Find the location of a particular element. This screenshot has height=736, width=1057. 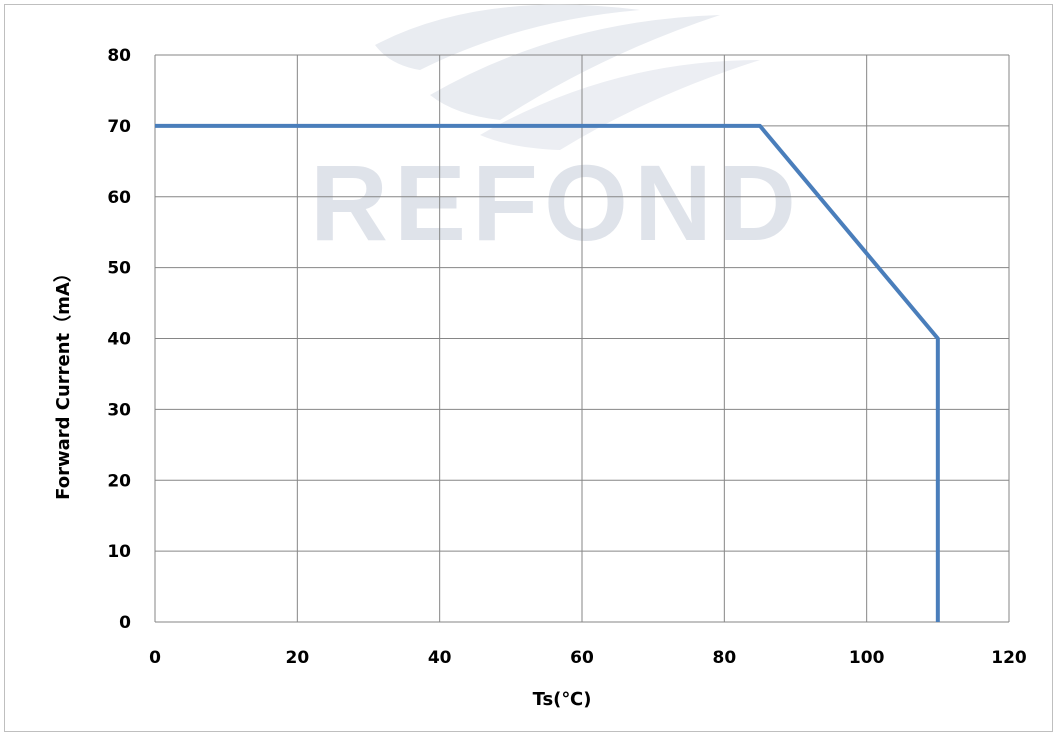

y-tick-label: 20 is located at coordinates (119, 481).